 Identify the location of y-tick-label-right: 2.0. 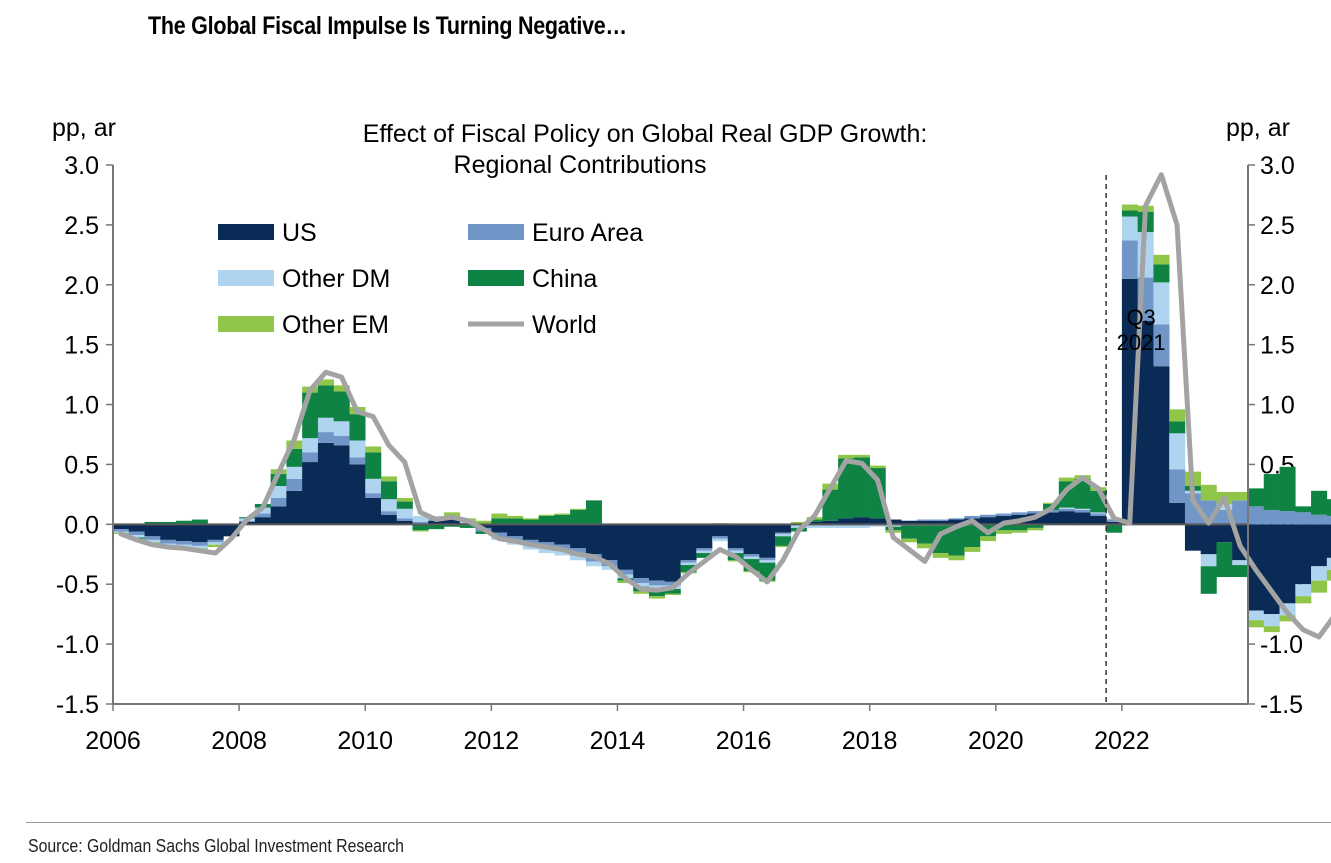
(1277, 286).